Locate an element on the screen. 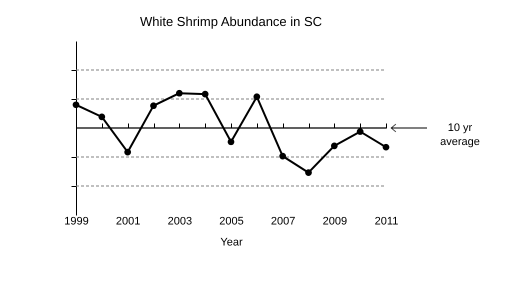  x-tick-label: 2009 is located at coordinates (335, 222).